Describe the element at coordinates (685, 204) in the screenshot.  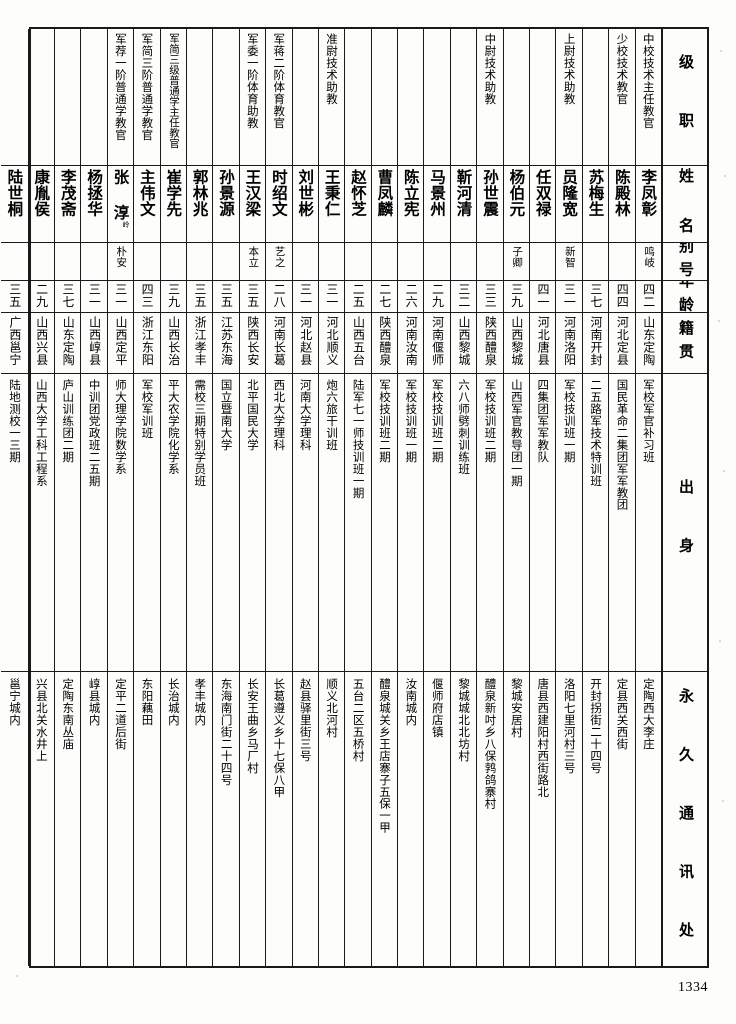
I see `row-label-name: 姓 名` at that location.